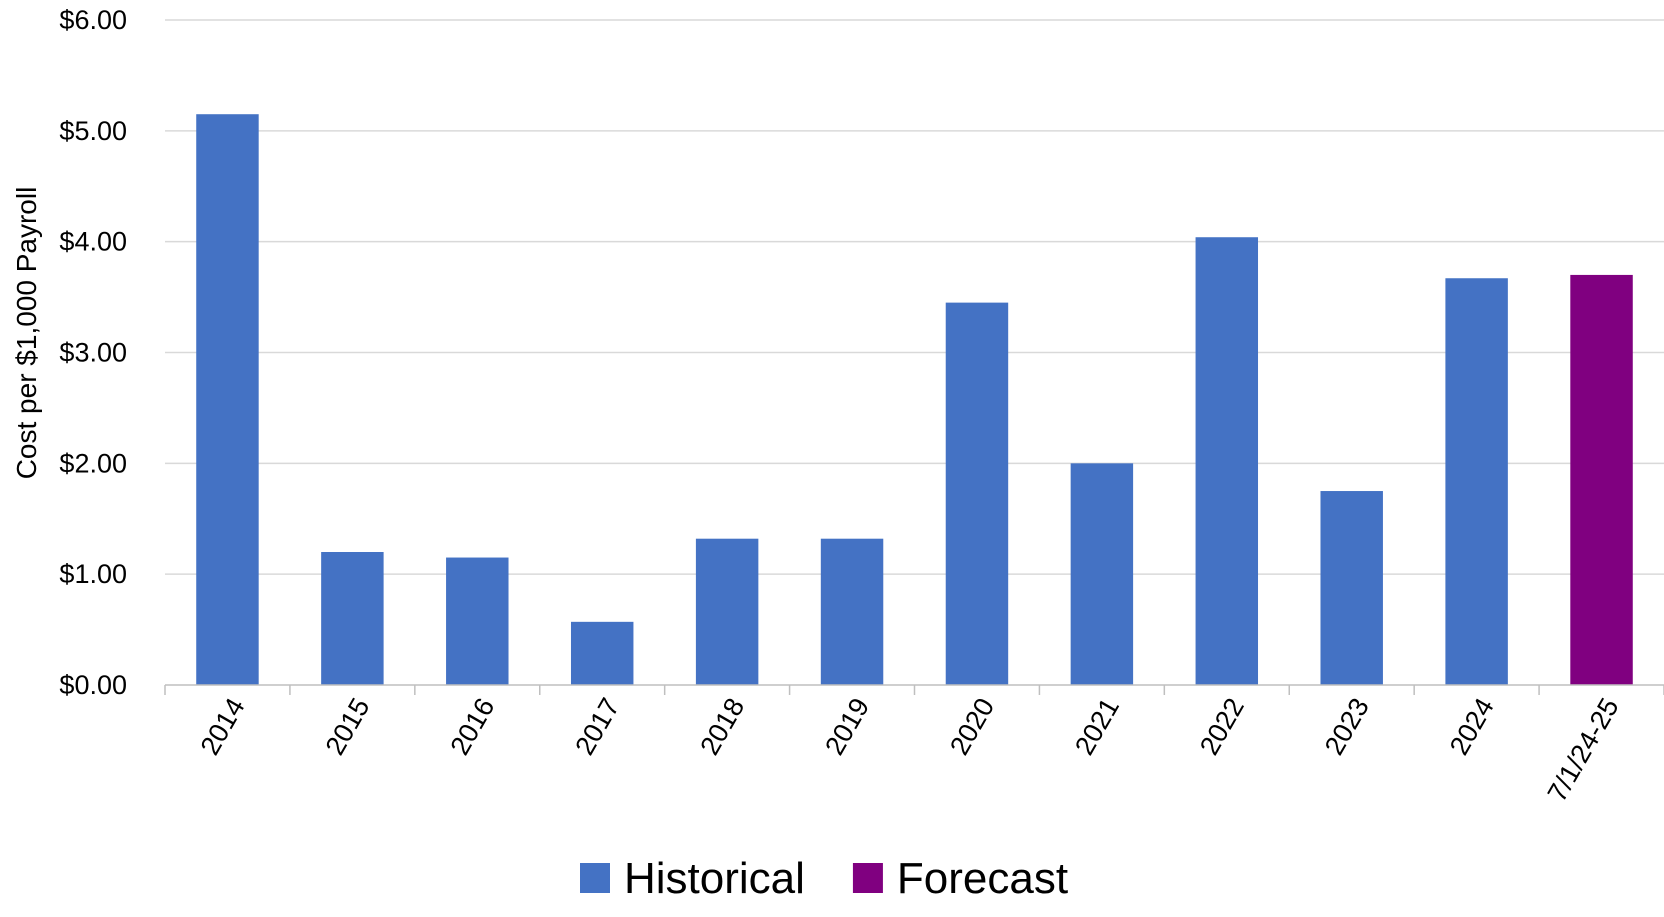 This screenshot has height=917, width=1664. I want to click on legend-swatch-forecast, so click(867, 878).